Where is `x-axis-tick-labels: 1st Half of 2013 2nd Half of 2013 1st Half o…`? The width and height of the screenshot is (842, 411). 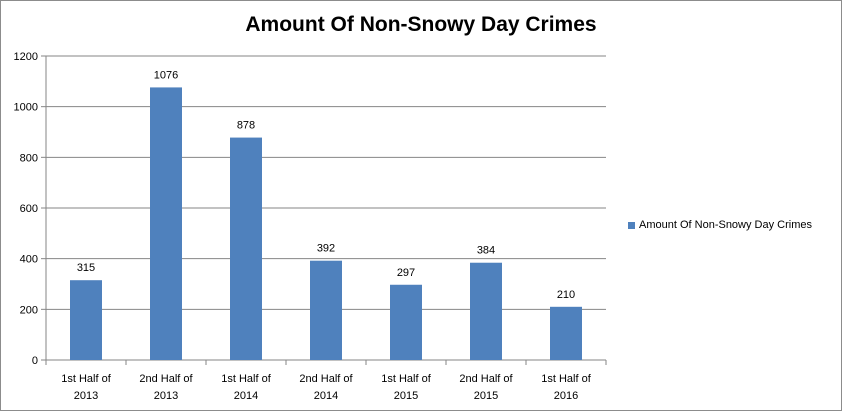
x-axis-tick-labels: 1st Half of 2013 2nd Half of 2013 1st Half o… is located at coordinates (326, 387).